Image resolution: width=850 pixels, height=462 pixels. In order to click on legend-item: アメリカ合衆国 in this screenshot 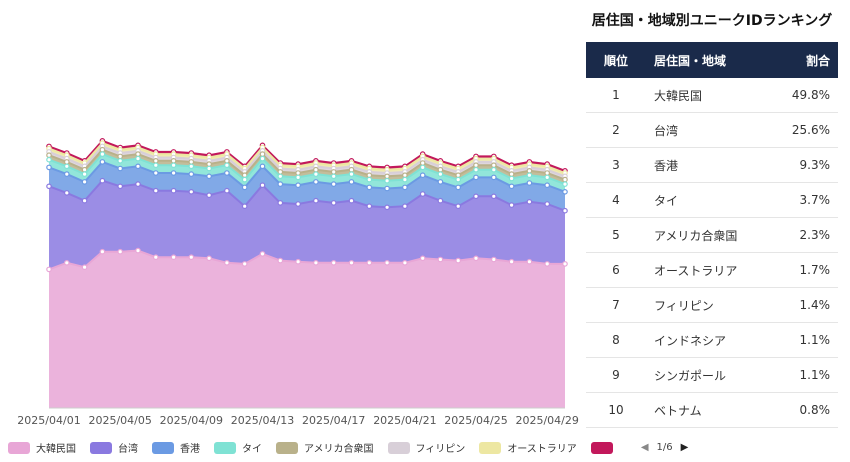, I will do `click(325, 447)`.